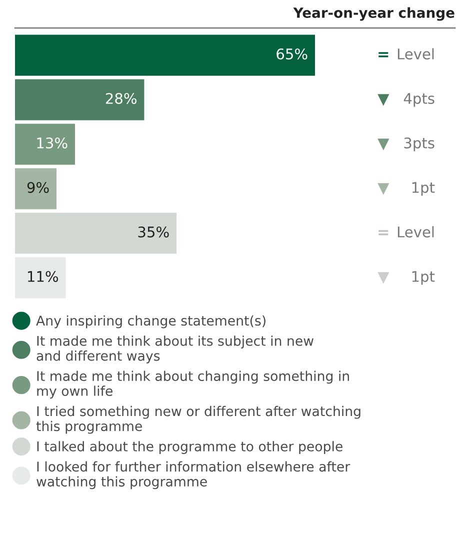 This screenshot has width=472, height=547. Describe the element at coordinates (193, 475) in the screenshot. I see `legend-label: I looked for further information elsewhere after watching this programme` at that location.